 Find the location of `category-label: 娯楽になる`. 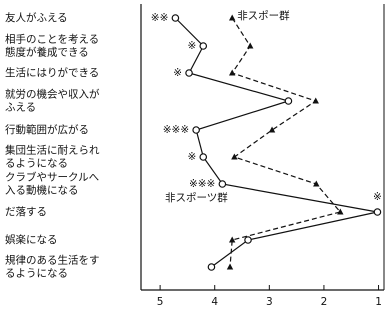

category-label: 娯楽になる is located at coordinates (31, 239).